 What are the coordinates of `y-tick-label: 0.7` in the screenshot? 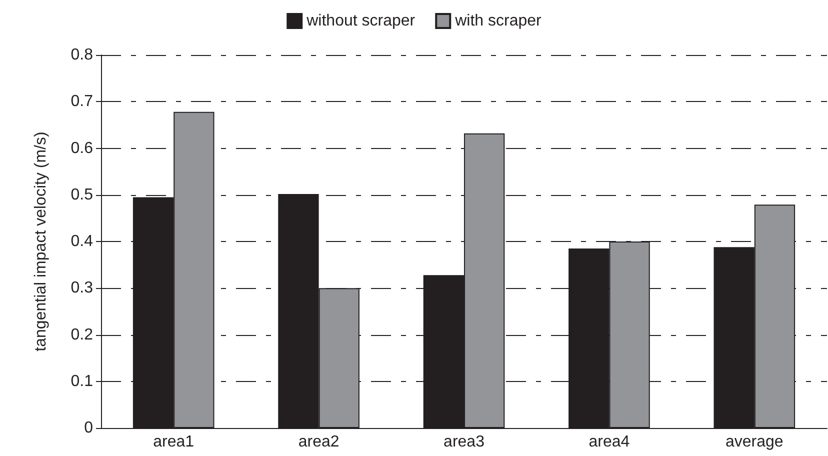 It's located at (82, 101).